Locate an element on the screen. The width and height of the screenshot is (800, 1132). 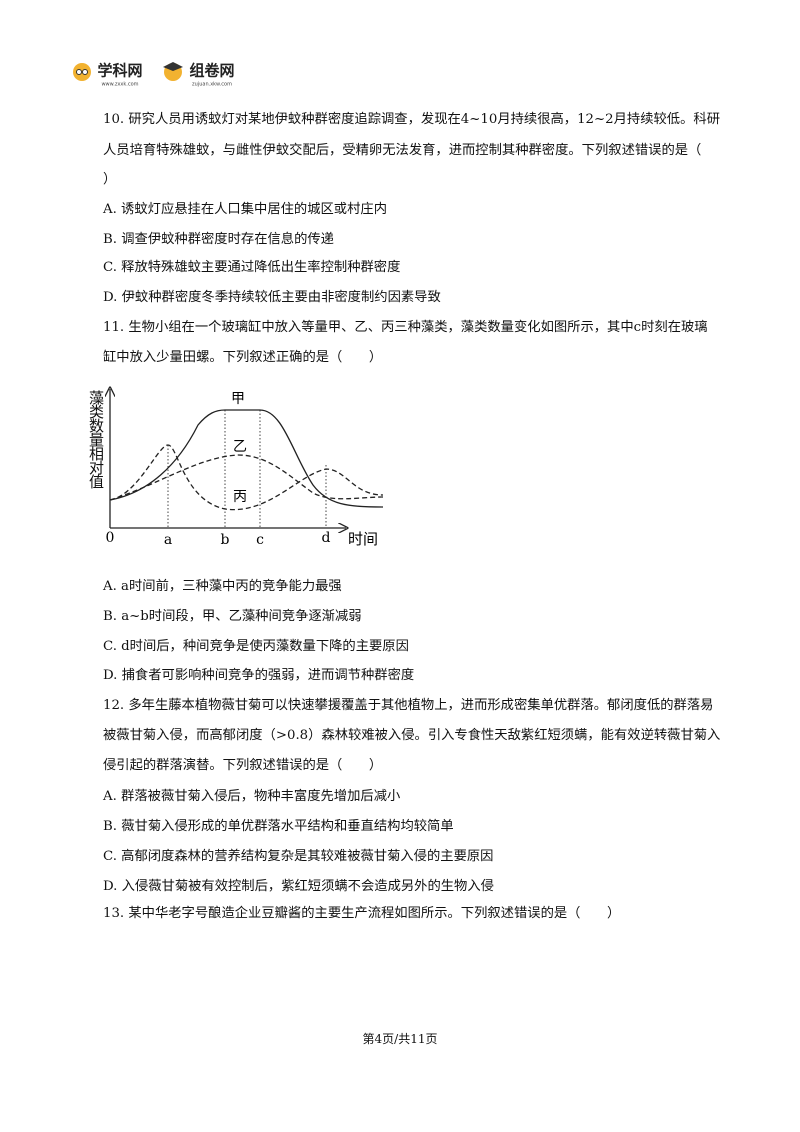
option: C. 高郁闭度森林的营养结构复杂是其较难被薇甘菊入侵的主要原因 is located at coordinates (298, 856).